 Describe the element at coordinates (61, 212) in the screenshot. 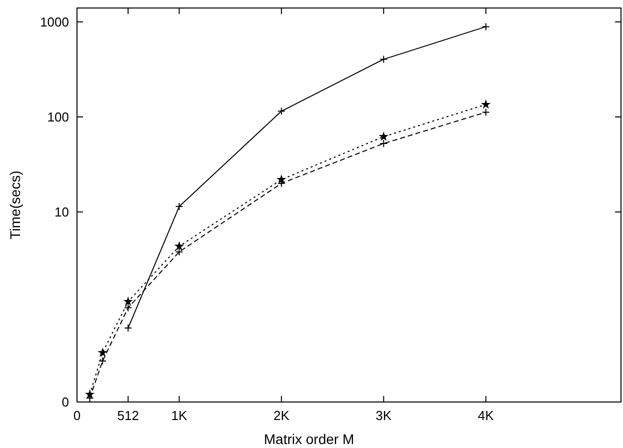

I see `y-tick-label: 10` at that location.